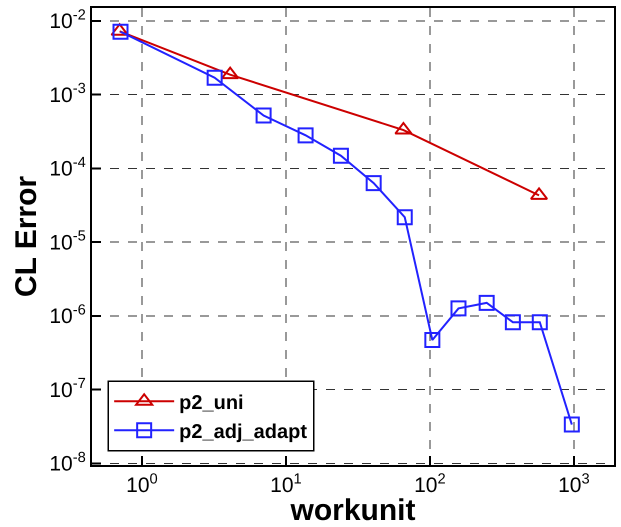 The image size is (621, 527). I want to click on y-axis-title: CL Error, so click(26, 237).